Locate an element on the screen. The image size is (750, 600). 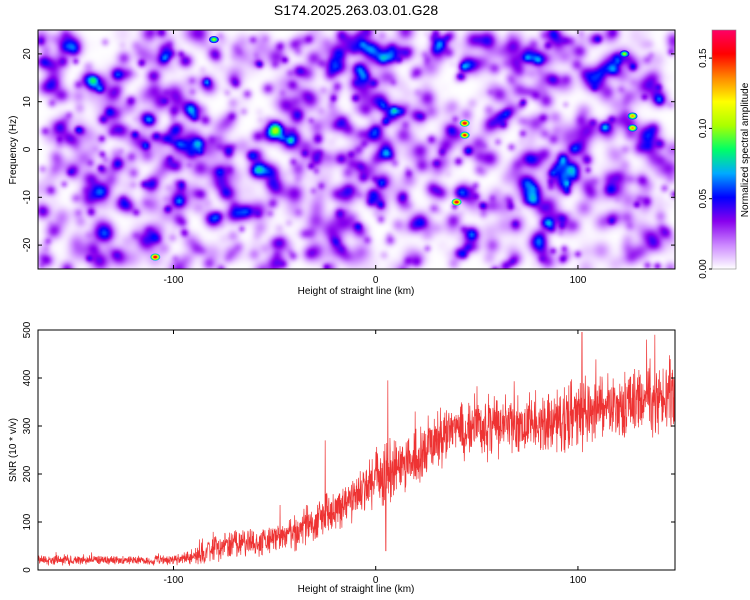
y-tick-label: 10 is located at coordinates (27, 102).